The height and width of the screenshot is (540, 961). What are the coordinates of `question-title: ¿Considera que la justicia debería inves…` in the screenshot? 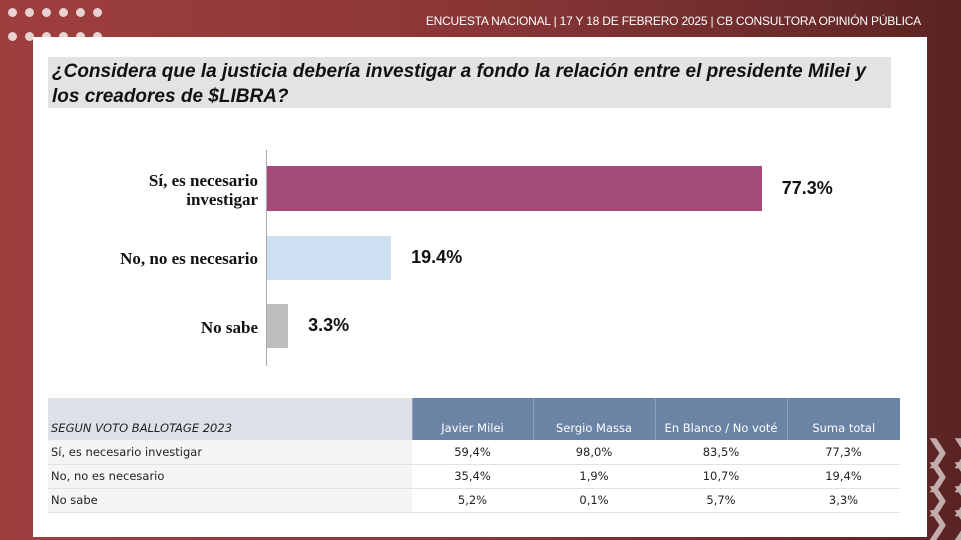 It's located at (469, 82).